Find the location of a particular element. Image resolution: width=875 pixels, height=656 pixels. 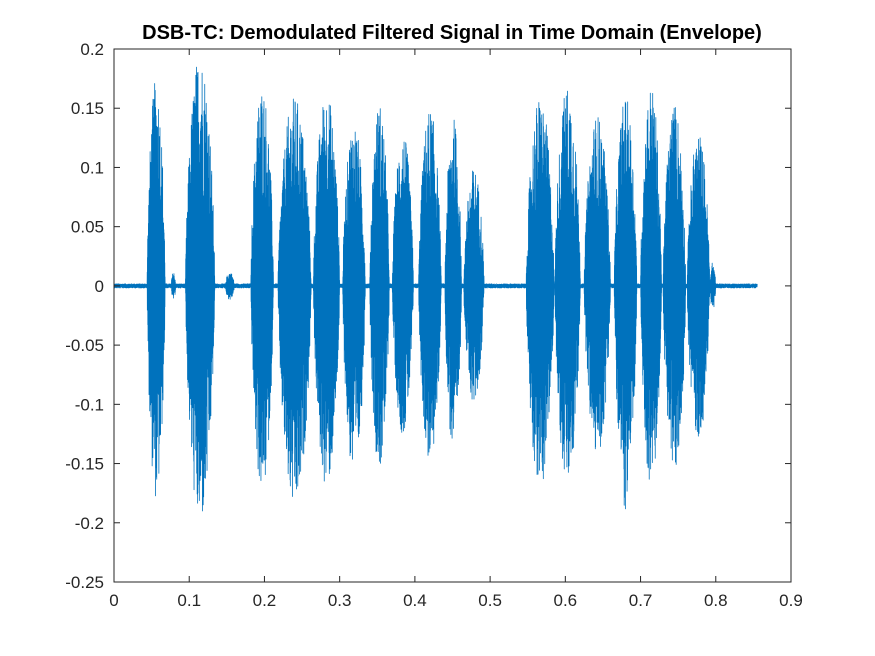

y-tick-label: 0.2 is located at coordinates (92, 49).